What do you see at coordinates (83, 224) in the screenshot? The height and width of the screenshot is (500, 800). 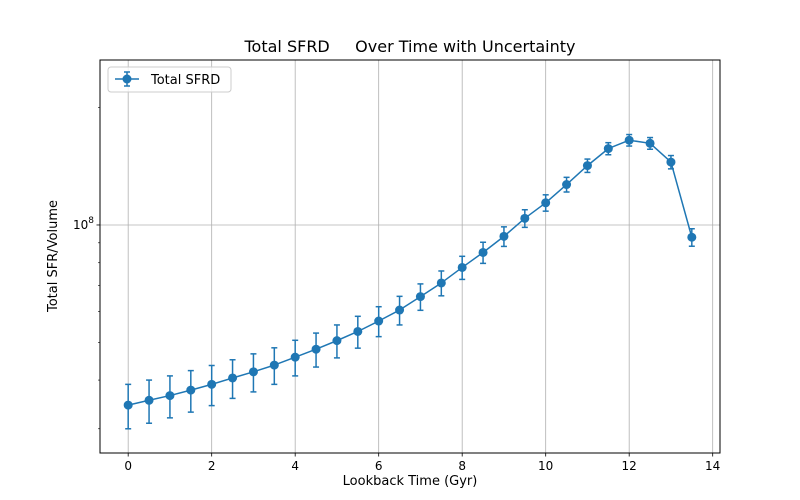 I see `y-tick-label: 108` at bounding box center [83, 224].